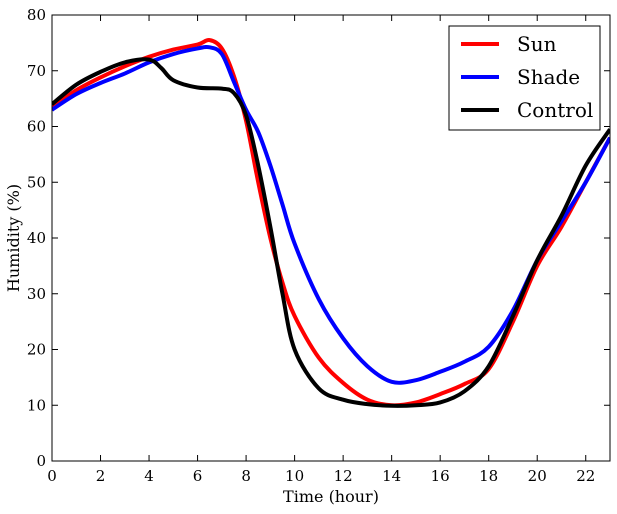  I want to click on x-tick-label: 16, so click(440, 476).